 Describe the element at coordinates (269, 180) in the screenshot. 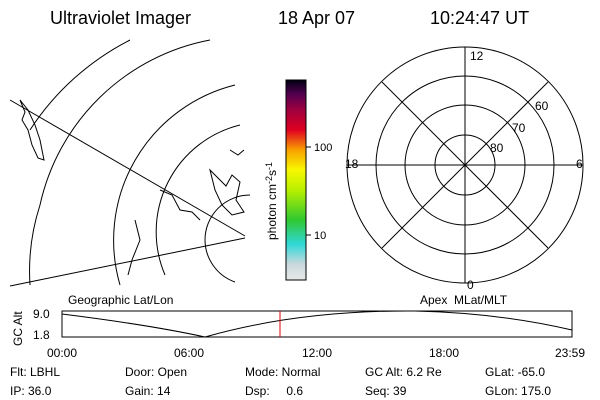

I see `unit-exp: -2` at that location.